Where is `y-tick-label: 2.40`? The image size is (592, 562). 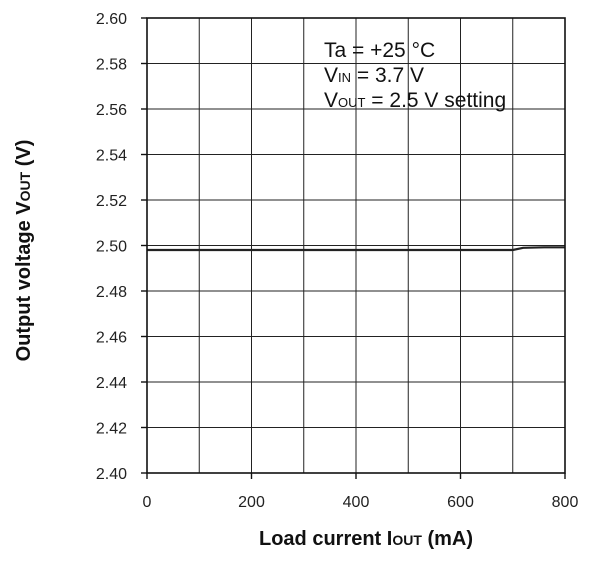
y-tick-label: 2.40 is located at coordinates (111, 474).